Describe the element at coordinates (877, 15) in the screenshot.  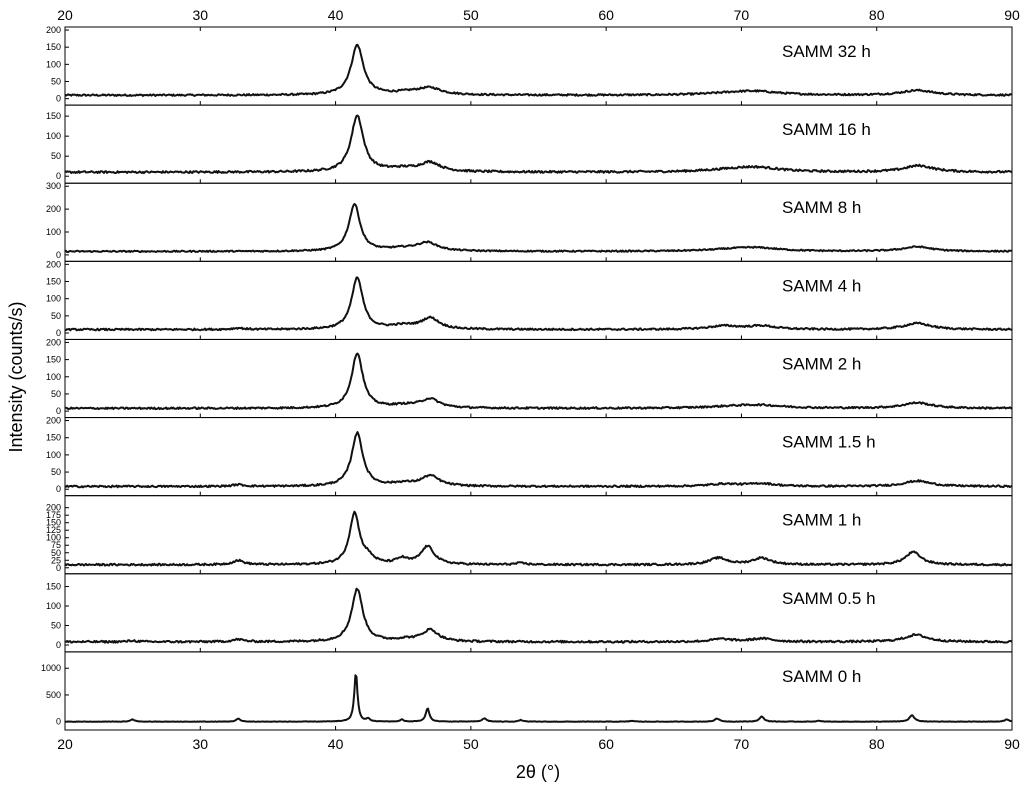
I see `x-tick-label-top: 80` at that location.